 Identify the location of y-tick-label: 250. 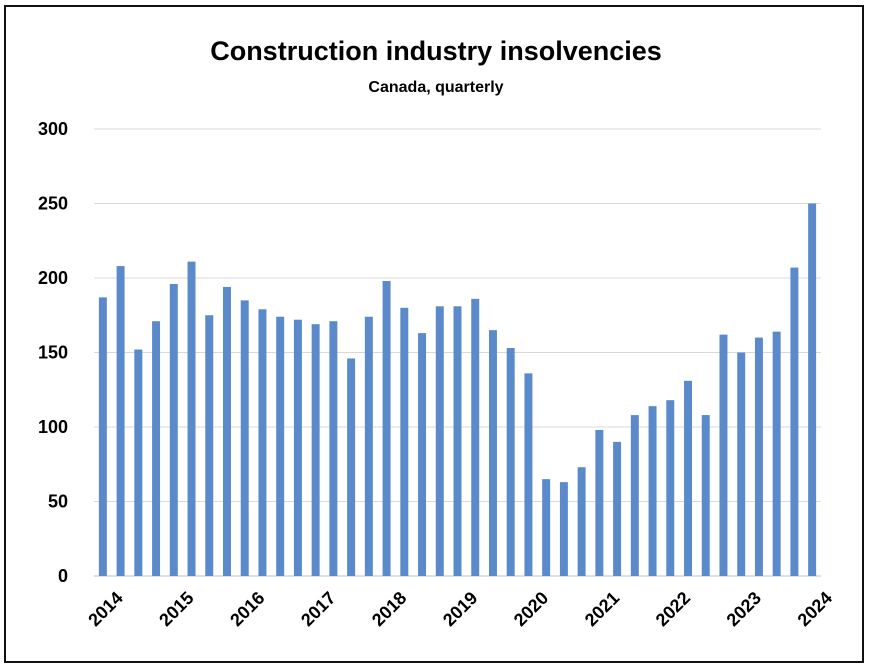
(53, 204).